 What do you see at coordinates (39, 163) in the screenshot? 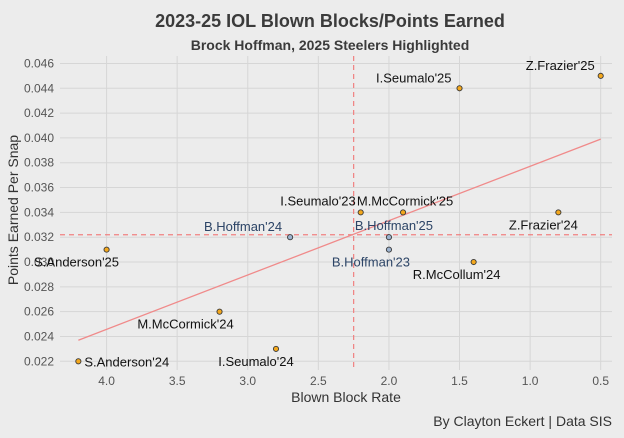
I see `y-tick-label: 0.038` at bounding box center [39, 163].